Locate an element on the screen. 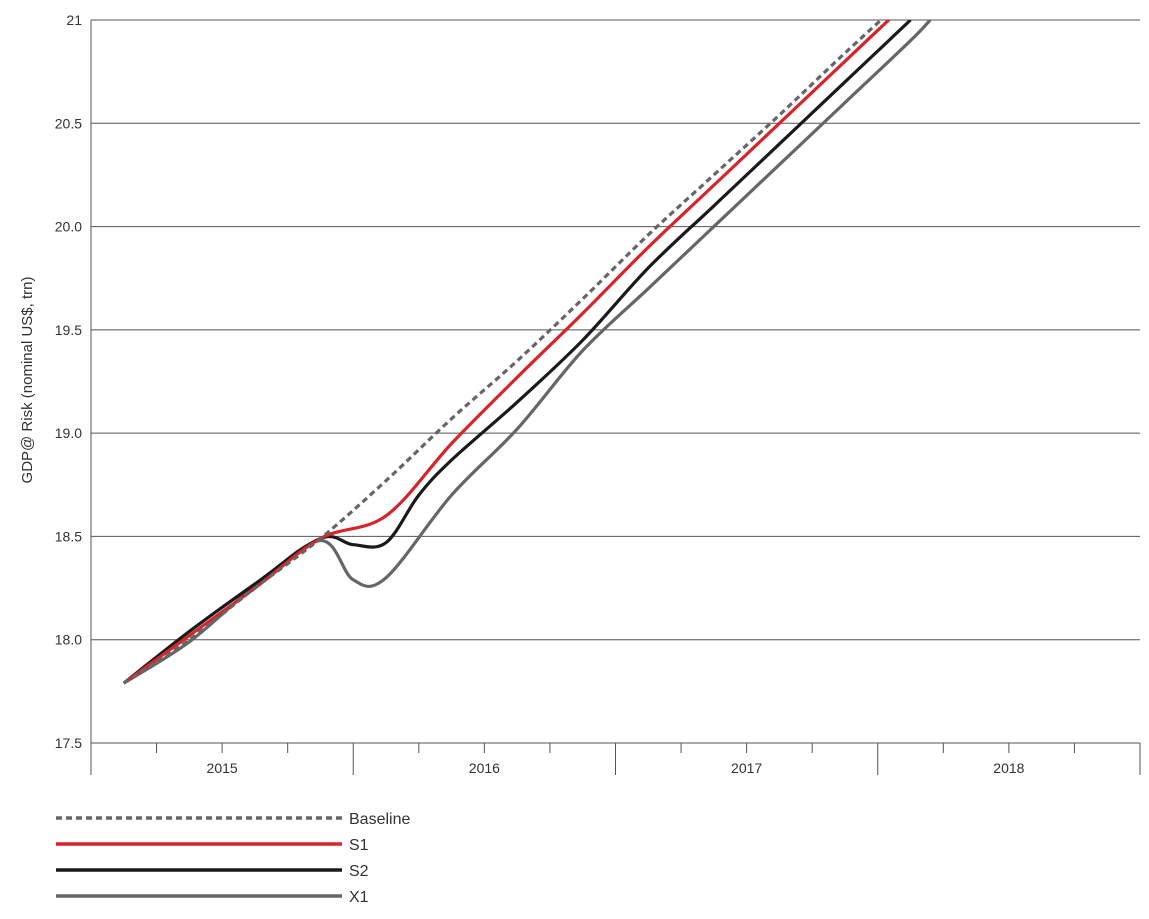  y-tick-label: 17.5 is located at coordinates (68, 743).